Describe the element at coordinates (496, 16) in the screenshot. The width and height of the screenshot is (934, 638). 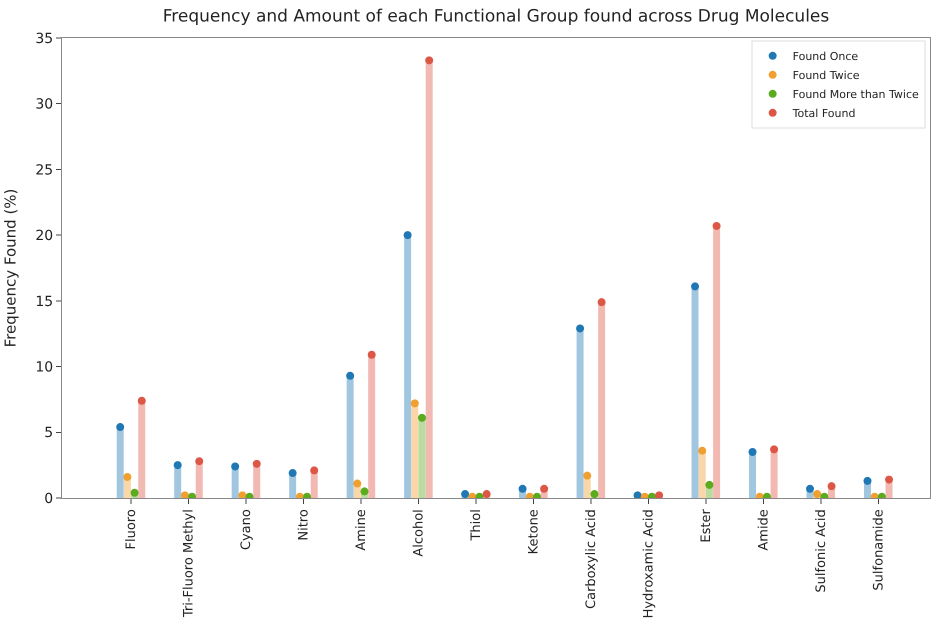
I see `chart-title: Frequency and Amount of each Functional Group found across Drug Molecules` at that location.